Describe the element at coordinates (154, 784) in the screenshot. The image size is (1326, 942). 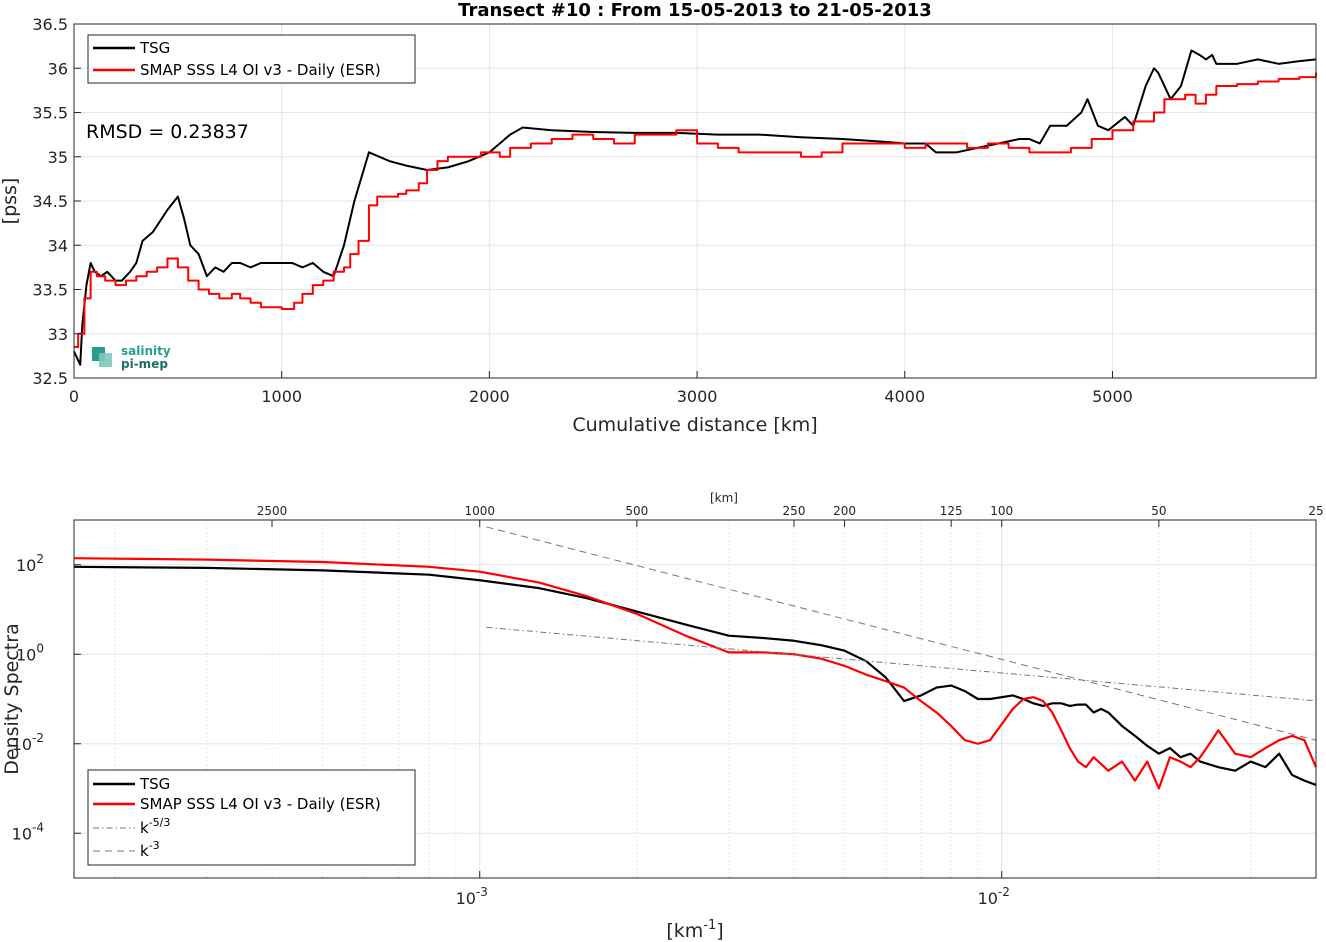
I see `legend-label-tsg-spec: TSG` at that location.